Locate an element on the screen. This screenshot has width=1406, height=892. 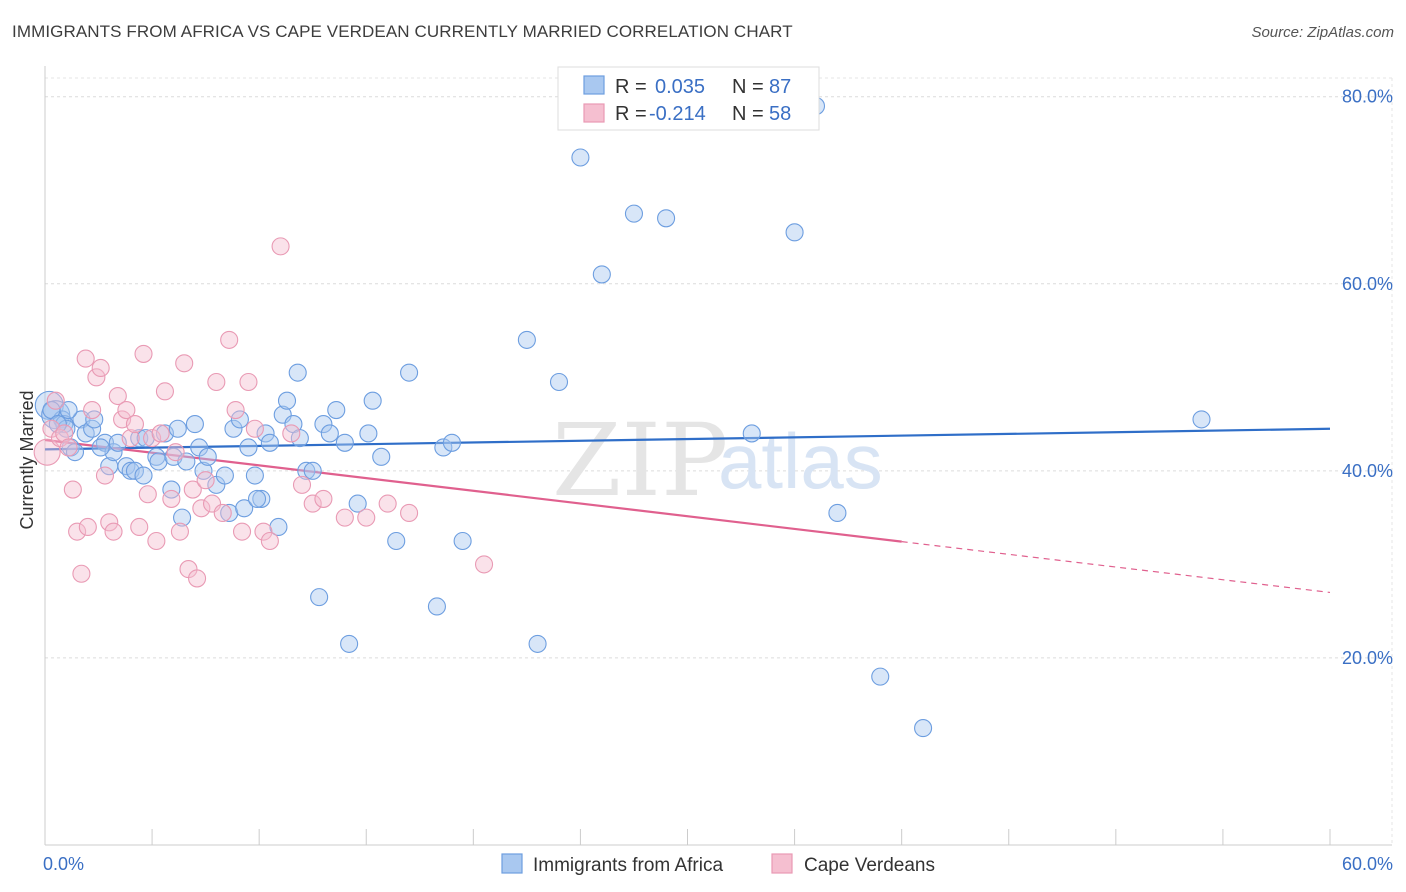
bottom-legend-swatch-capeverde is located at coordinates (782, 863).